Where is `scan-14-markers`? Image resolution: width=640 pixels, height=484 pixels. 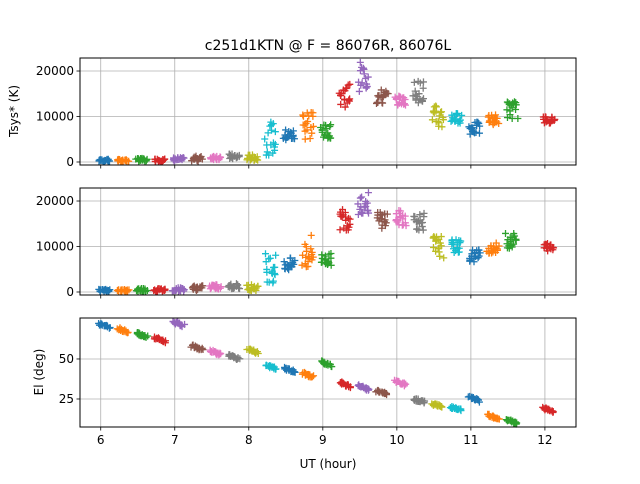 scan-14-markers is located at coordinates (363, 387).